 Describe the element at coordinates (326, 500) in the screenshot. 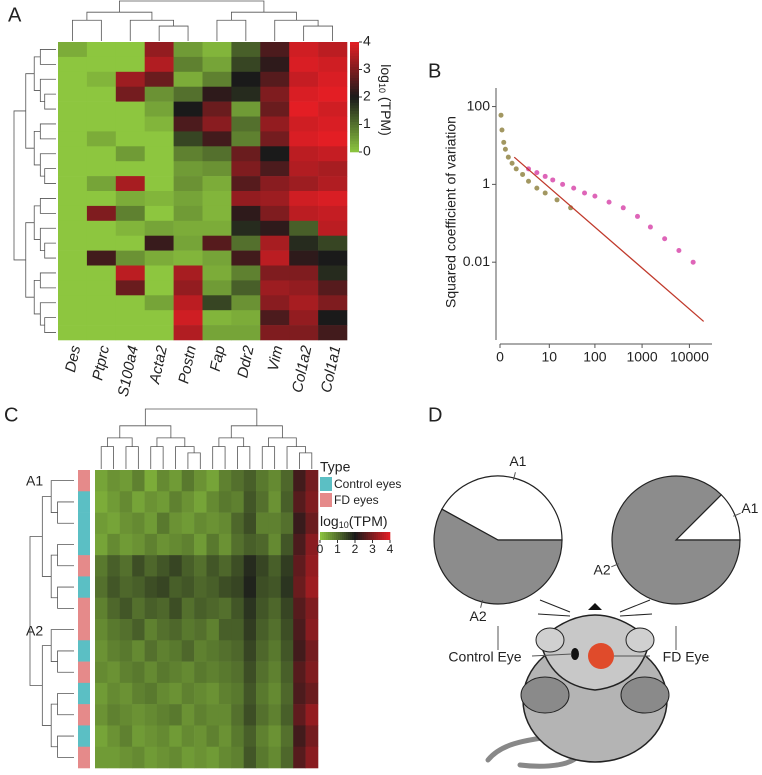

I see `legend-swatch` at that location.